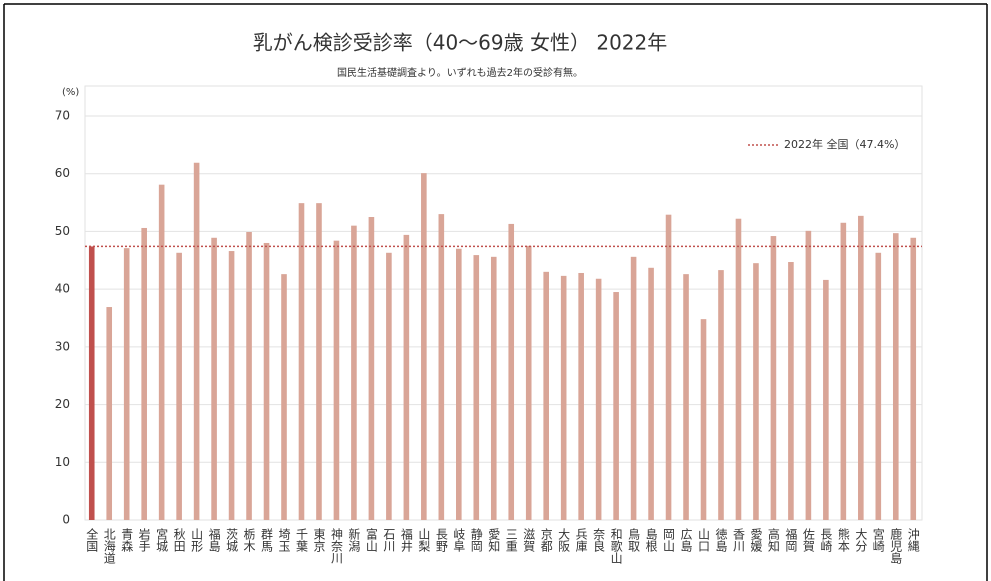 The image size is (991, 581). Describe the element at coordinates (70, 92) in the screenshot. I see `y-axis-label: (%)` at that location.